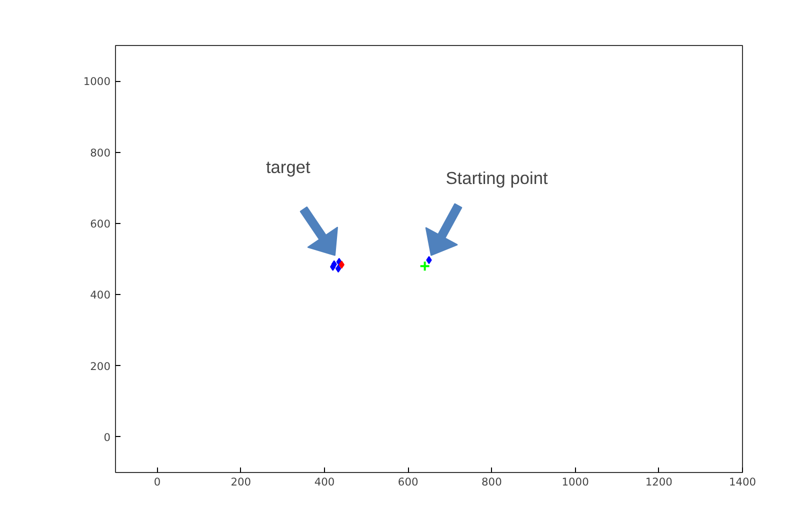 The width and height of the screenshot is (807, 527). Describe the element at coordinates (97, 81) in the screenshot. I see `y-tick-label: 1000` at that location.